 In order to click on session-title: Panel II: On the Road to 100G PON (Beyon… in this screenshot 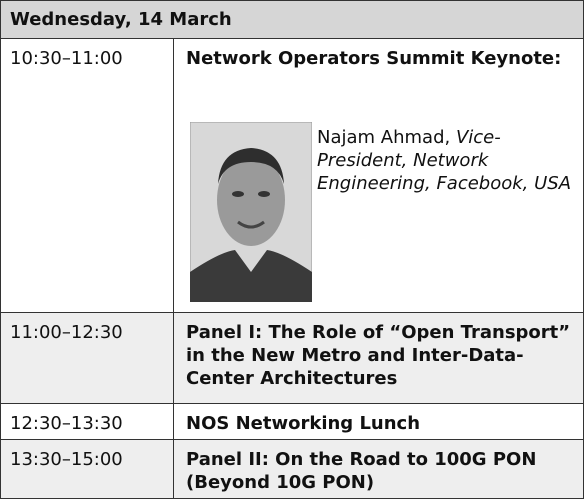, I will do `click(378, 469)`.